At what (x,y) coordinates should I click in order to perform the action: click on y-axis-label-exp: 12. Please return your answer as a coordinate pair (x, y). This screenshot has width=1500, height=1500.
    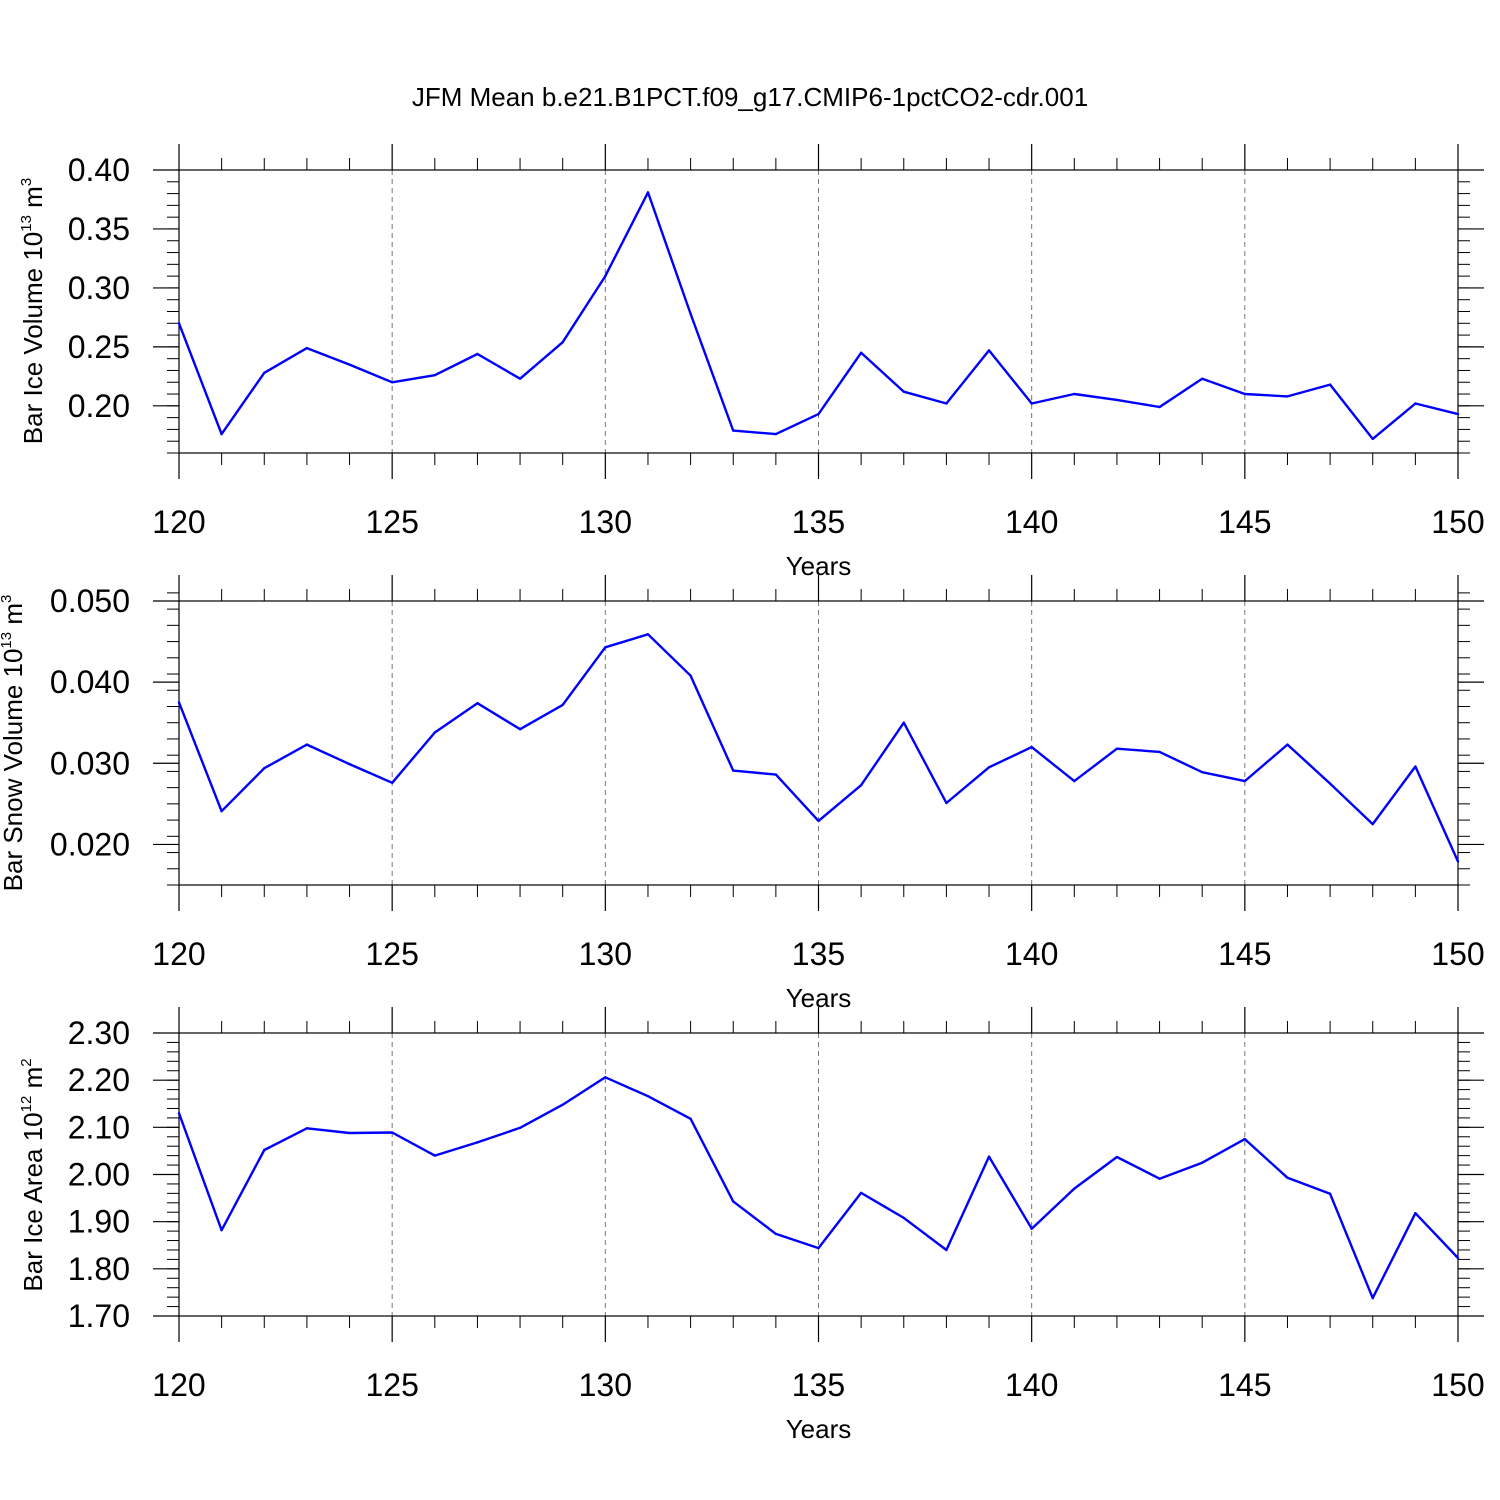
    Looking at the image, I should click on (26, 1104).